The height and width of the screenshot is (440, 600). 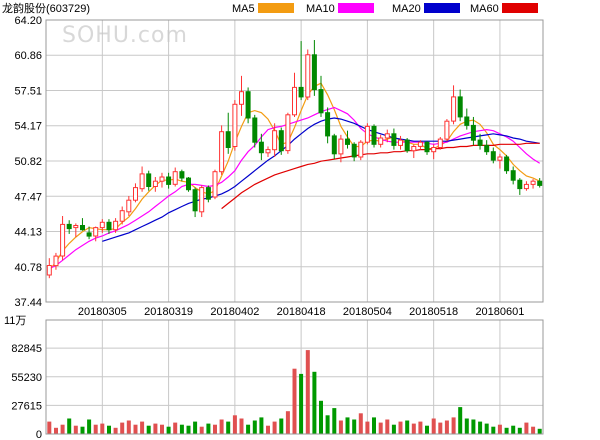 What do you see at coordinates (28, 162) in the screenshot?
I see `price-tick-label: 50.82` at bounding box center [28, 162].